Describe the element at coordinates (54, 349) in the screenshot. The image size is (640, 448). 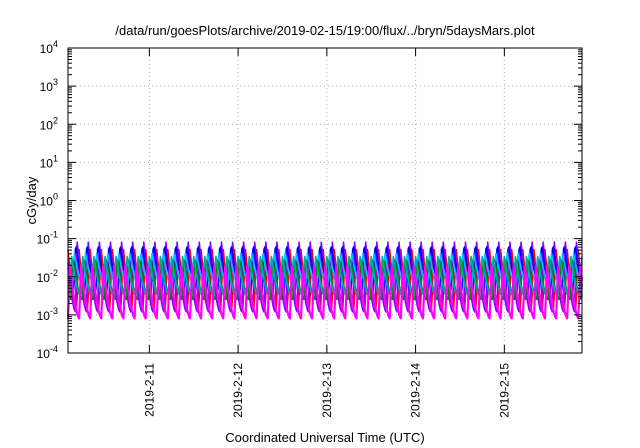
I see `y-tick-exponent: -4` at that location.